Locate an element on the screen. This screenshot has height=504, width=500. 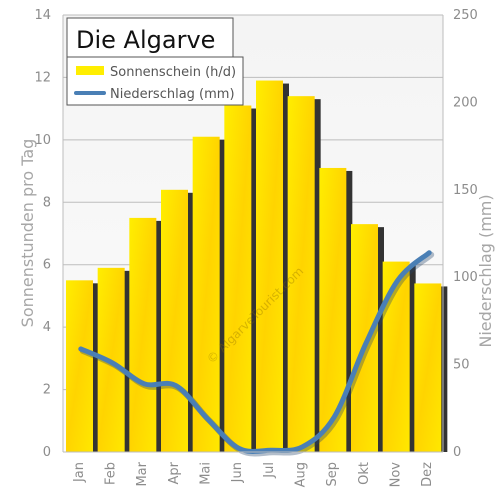
y-tick-label-right: 200 is located at coordinates (465, 102).